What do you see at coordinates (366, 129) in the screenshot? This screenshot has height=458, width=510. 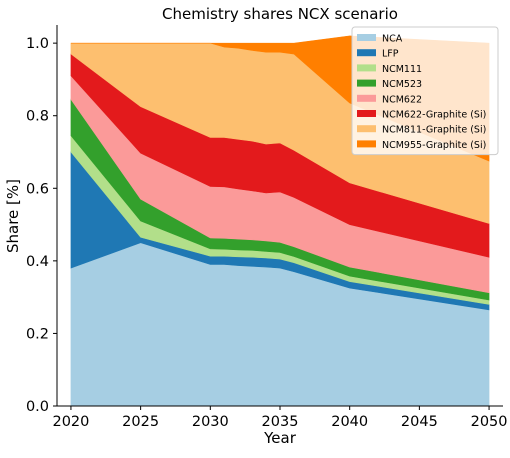 I see `legend-swatch-ncm811-graphite-si` at bounding box center [366, 129].